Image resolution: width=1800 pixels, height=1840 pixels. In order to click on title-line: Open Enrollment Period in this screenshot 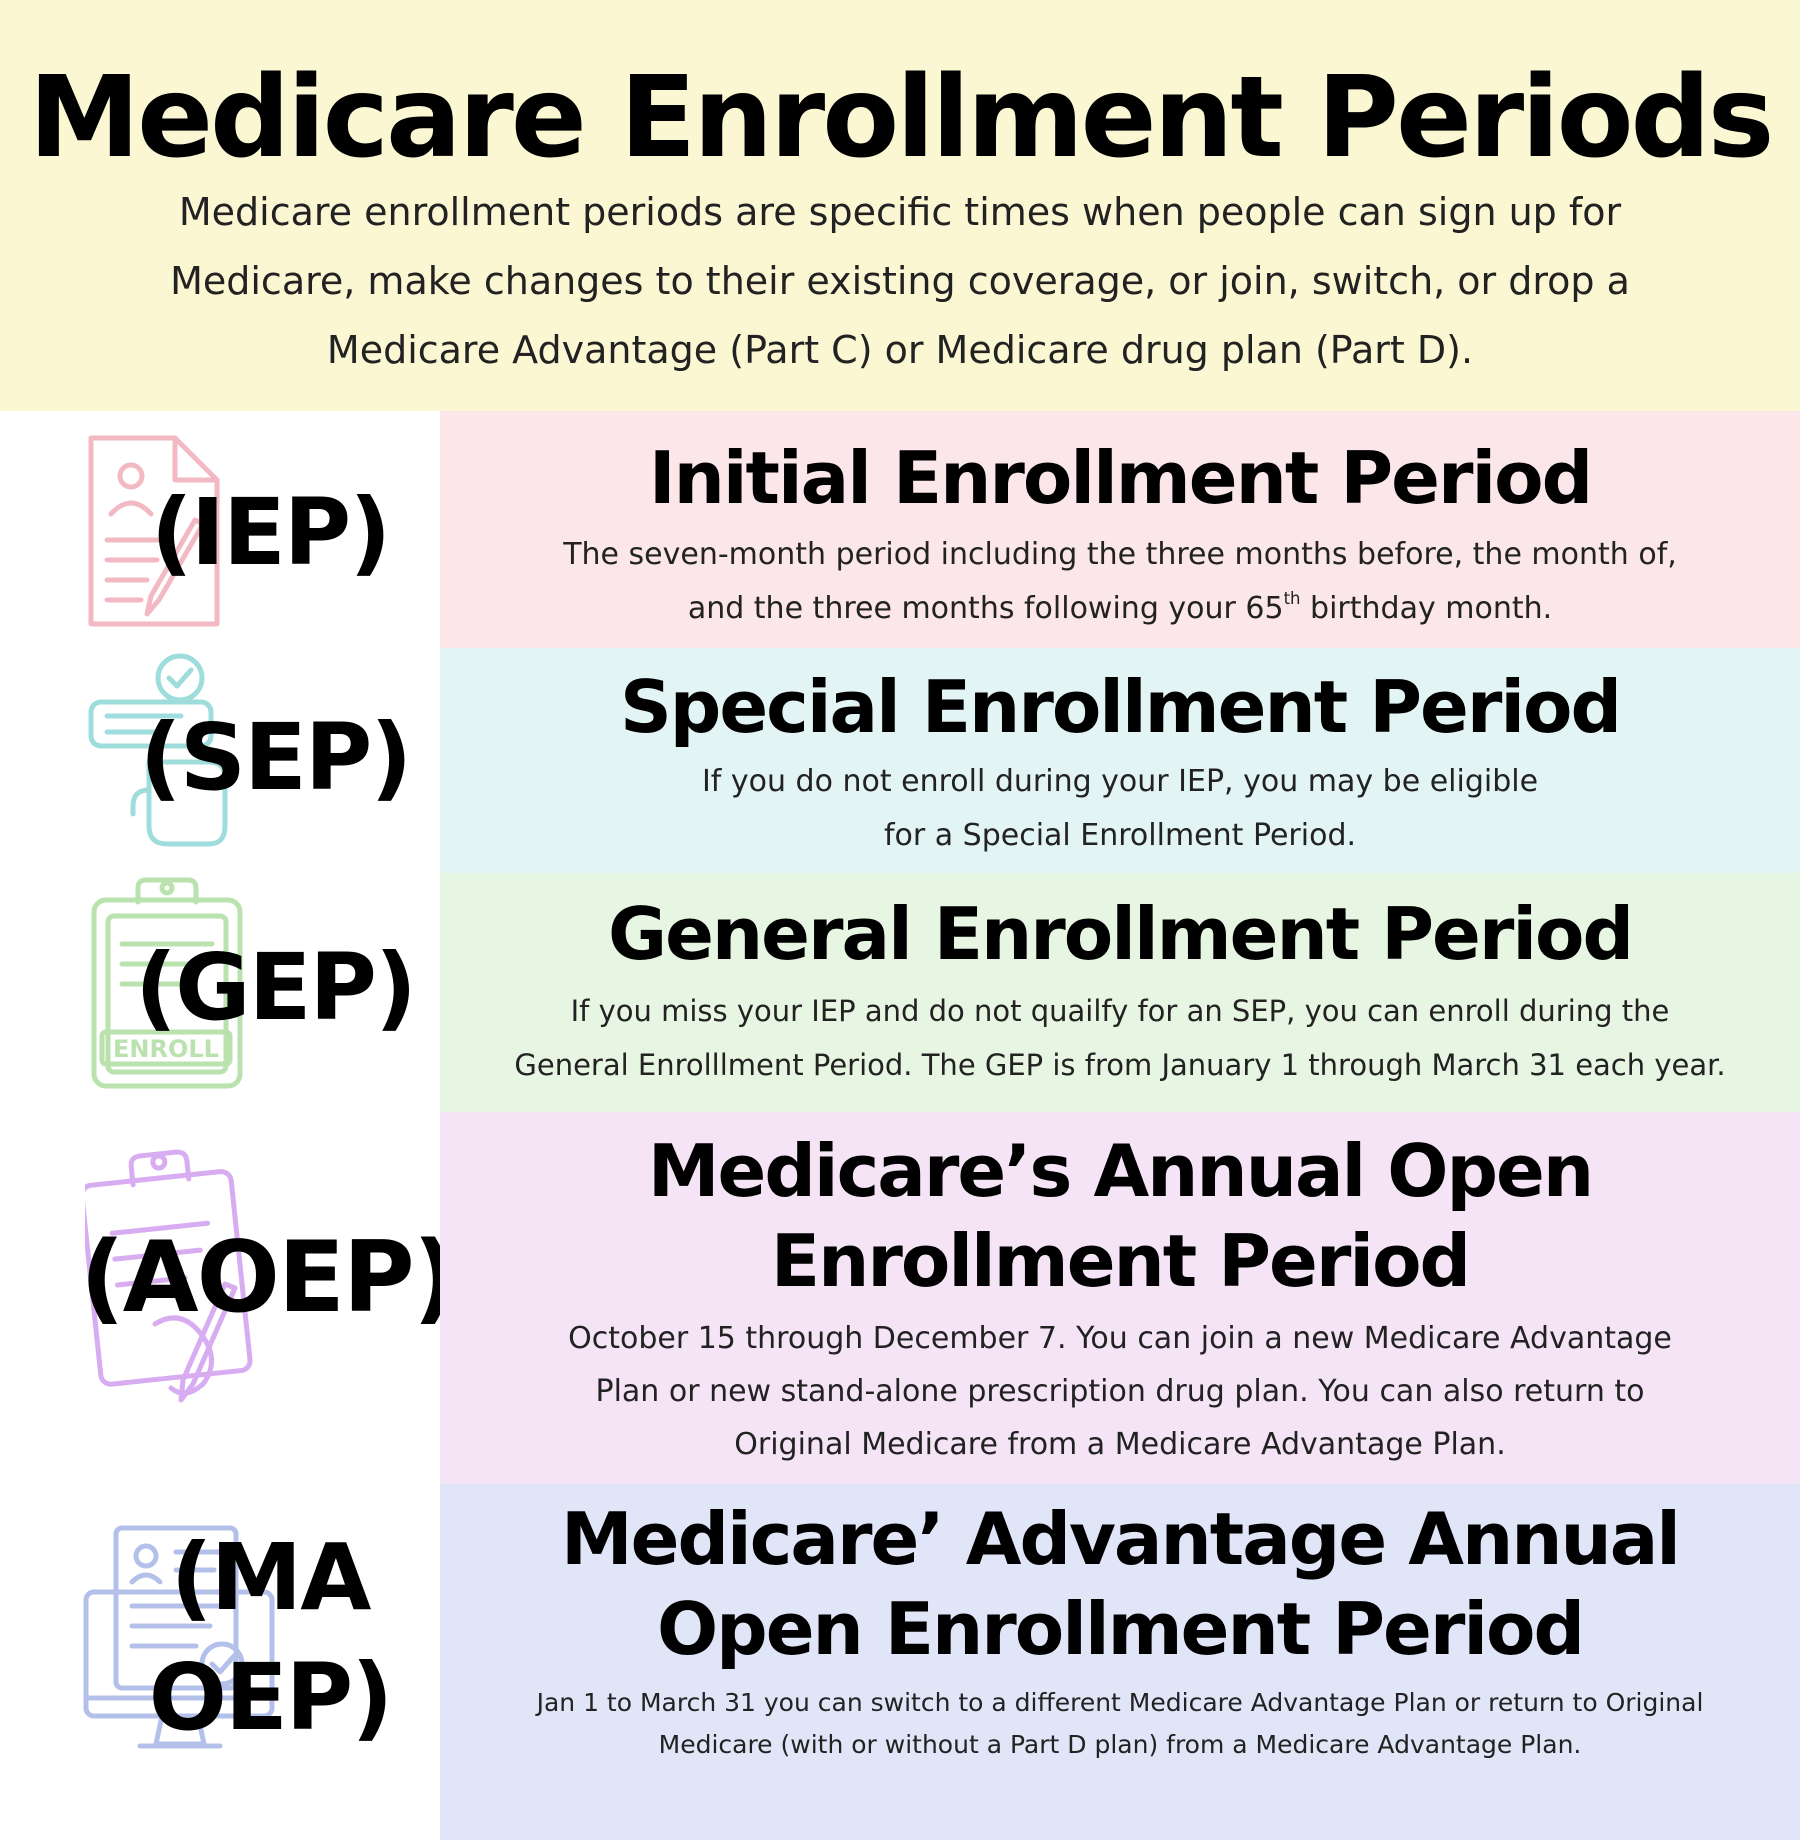, I will do `click(1120, 1629)`.